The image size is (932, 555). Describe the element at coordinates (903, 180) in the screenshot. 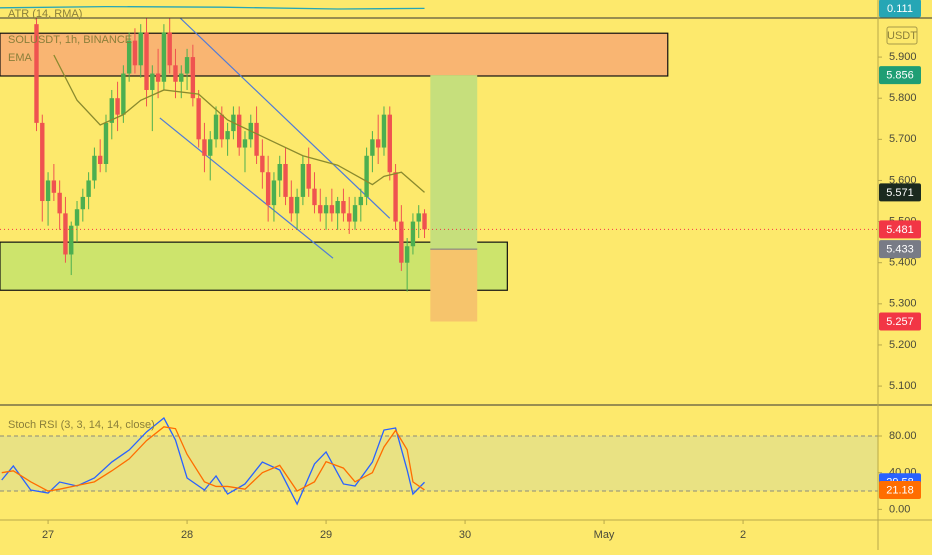

I see `y-tick-label: 5.600` at that location.